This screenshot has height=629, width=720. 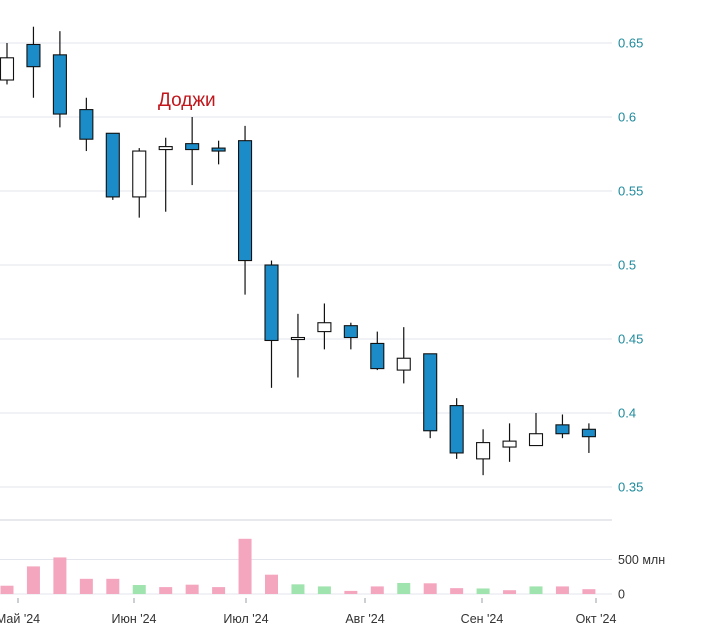 I want to click on time-tick-label: Окт '24, so click(x=596, y=619).